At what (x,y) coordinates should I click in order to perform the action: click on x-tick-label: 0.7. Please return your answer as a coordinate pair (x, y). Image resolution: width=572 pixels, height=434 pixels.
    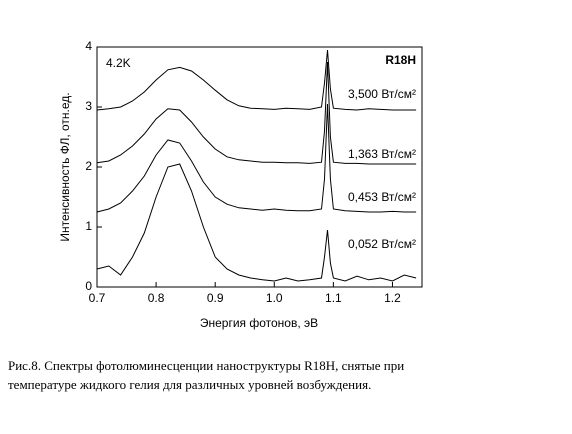
    Looking at the image, I should click on (97, 298).